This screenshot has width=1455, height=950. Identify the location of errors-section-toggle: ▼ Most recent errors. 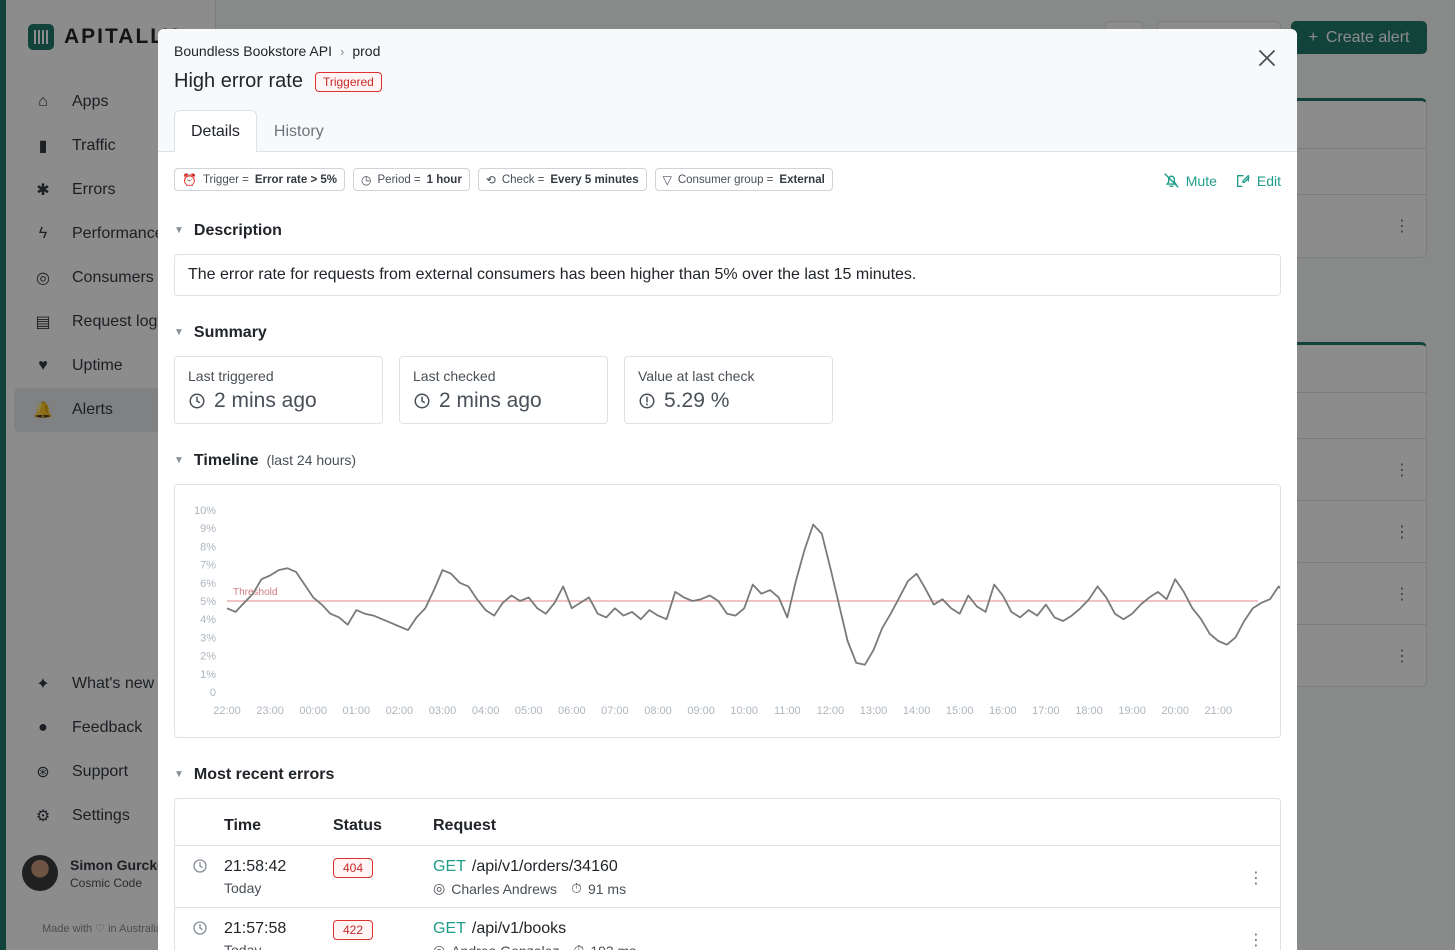
(254, 775).